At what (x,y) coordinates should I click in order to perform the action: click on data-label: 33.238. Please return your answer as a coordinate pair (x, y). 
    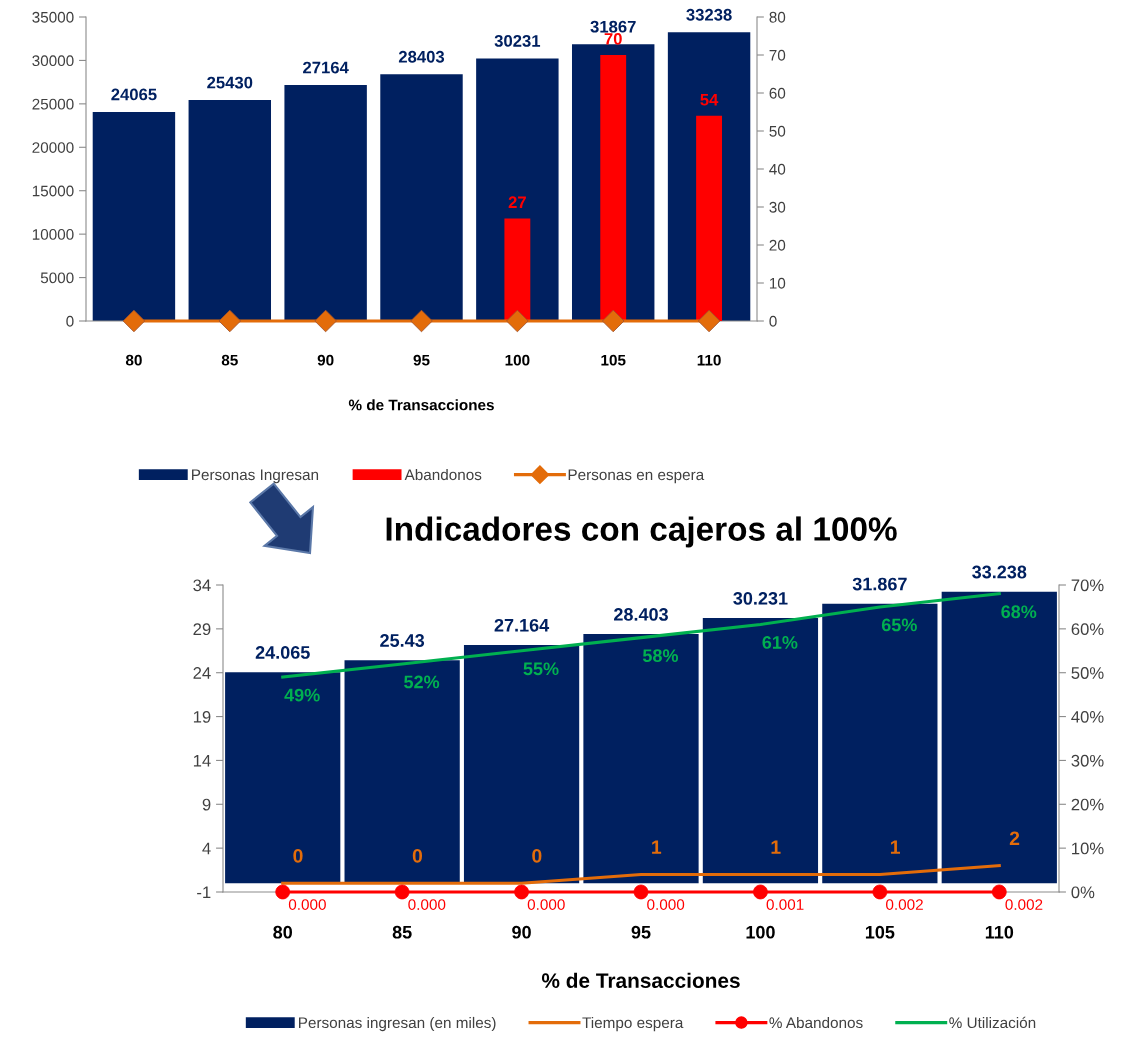
    Looking at the image, I should click on (999, 572).